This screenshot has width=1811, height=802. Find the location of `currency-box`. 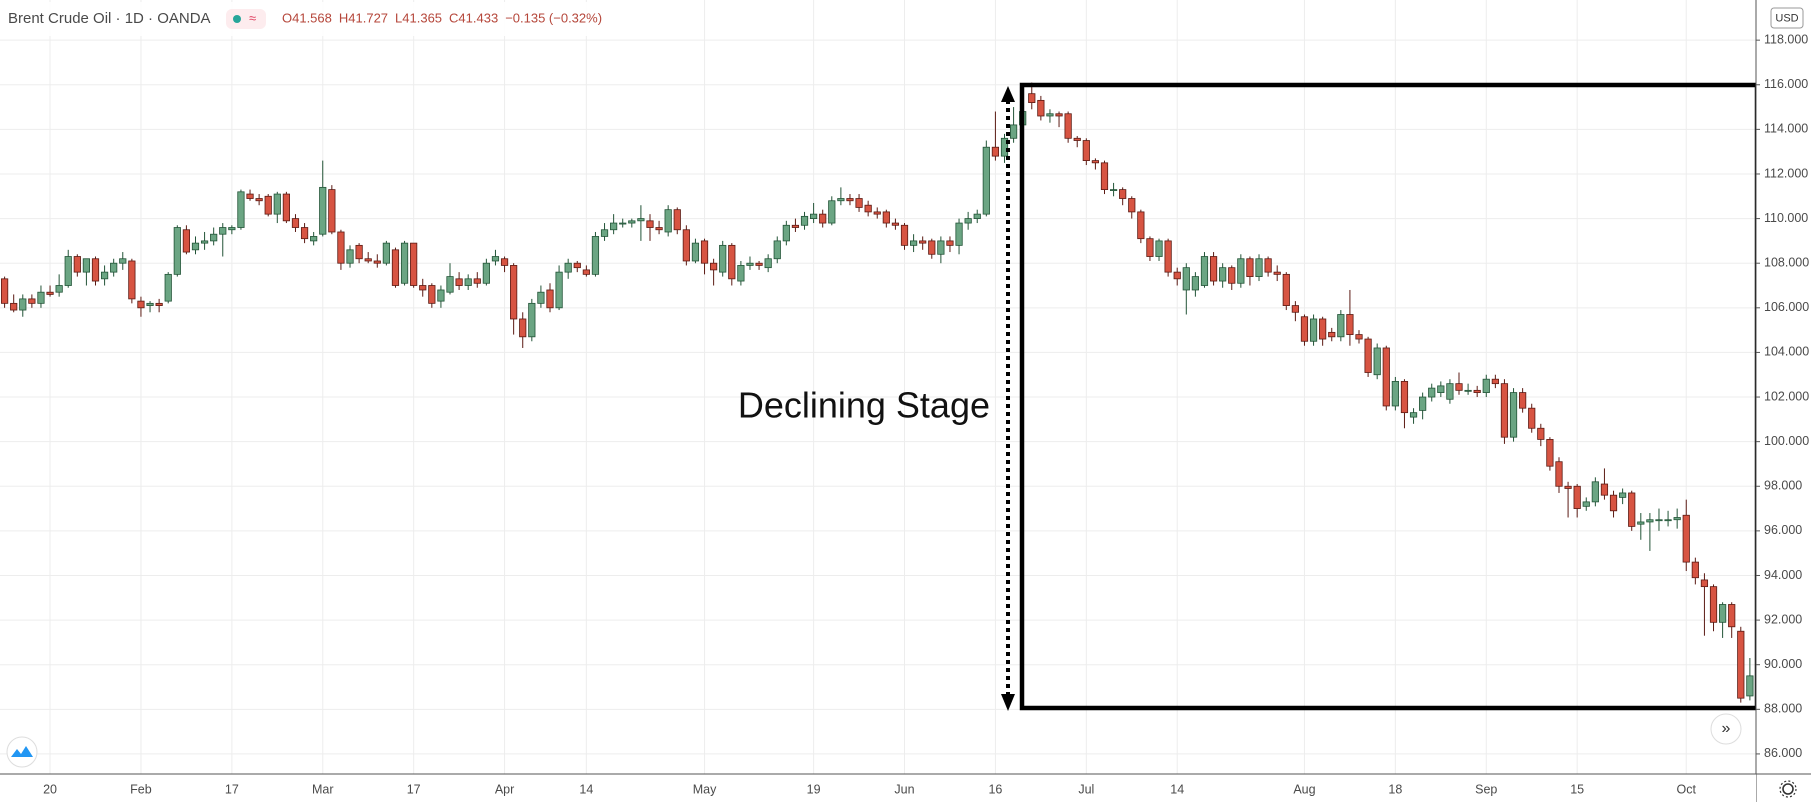

currency-box is located at coordinates (1787, 18).